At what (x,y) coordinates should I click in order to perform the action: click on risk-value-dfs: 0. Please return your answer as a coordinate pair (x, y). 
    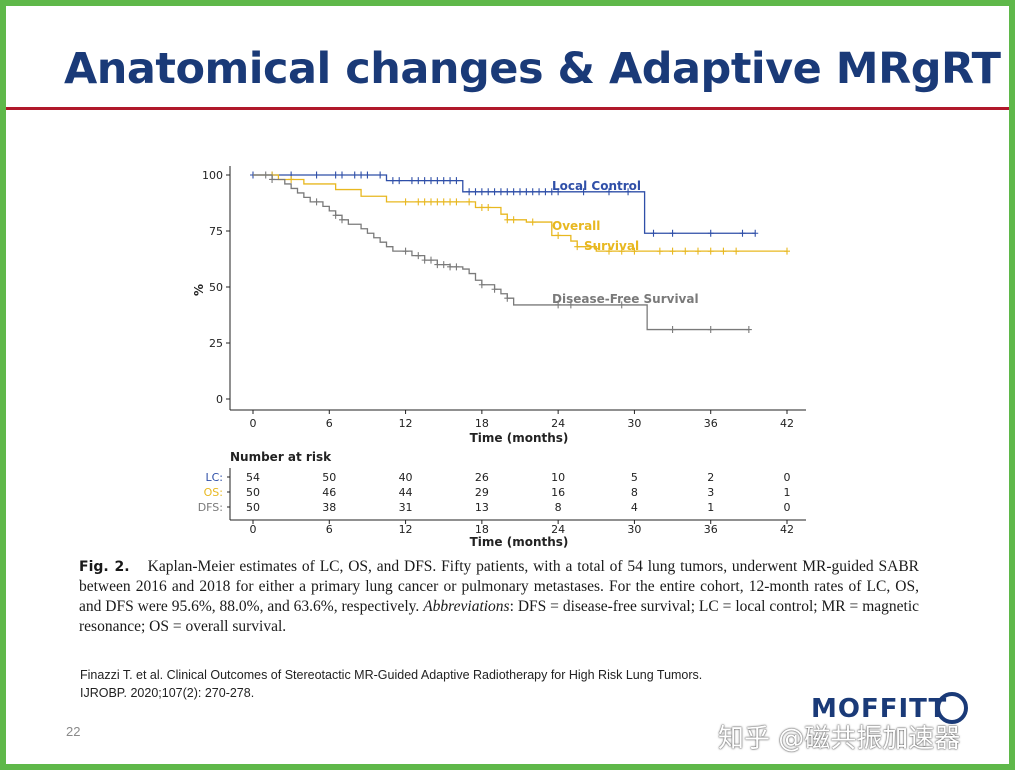
    Looking at the image, I should click on (787, 507).